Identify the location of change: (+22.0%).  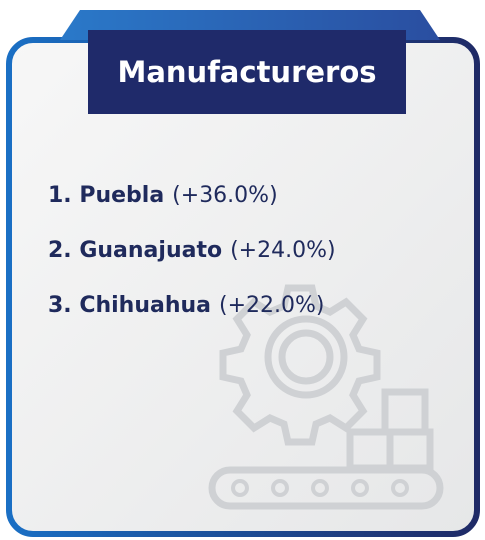
(272, 305).